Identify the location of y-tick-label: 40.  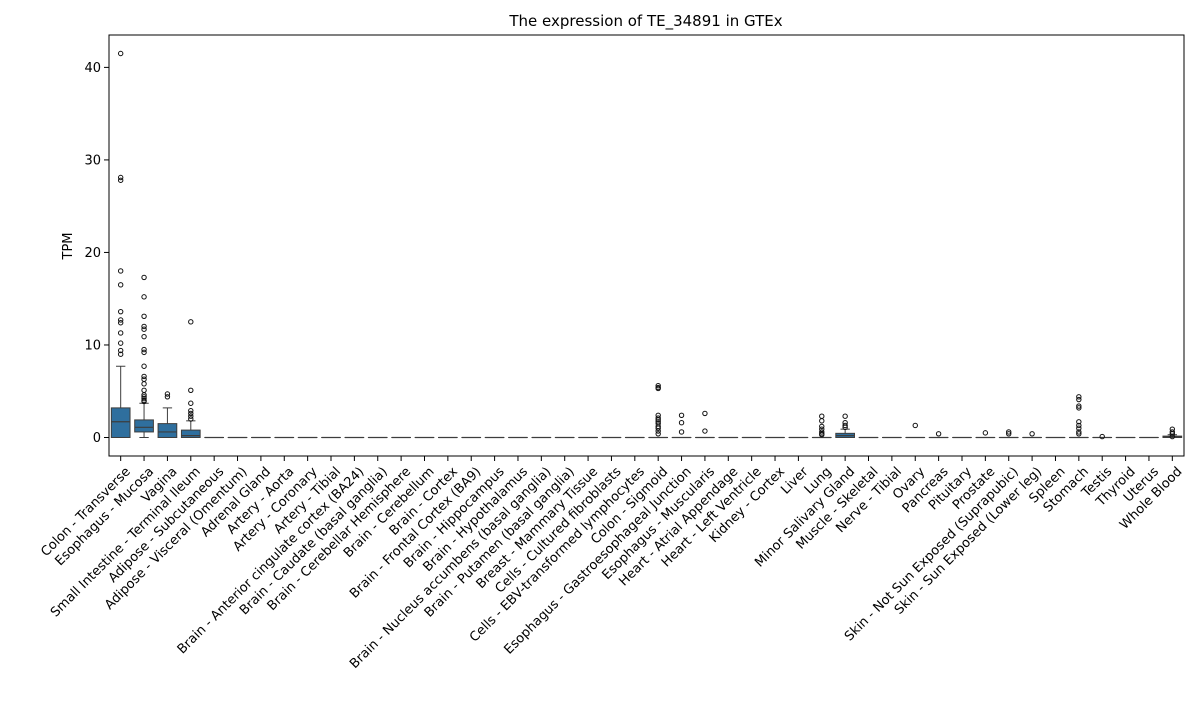
(92, 68).